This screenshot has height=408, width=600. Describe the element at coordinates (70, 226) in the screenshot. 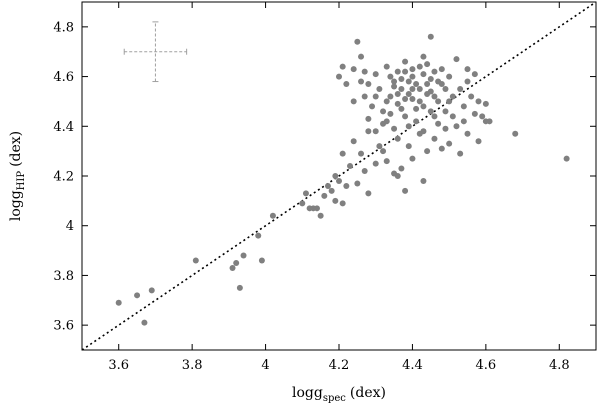

I see `y-tick-label: 4` at that location.